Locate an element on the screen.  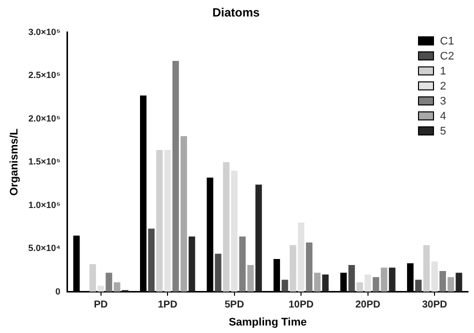
x-tick-label: PD is located at coordinates (101, 305).